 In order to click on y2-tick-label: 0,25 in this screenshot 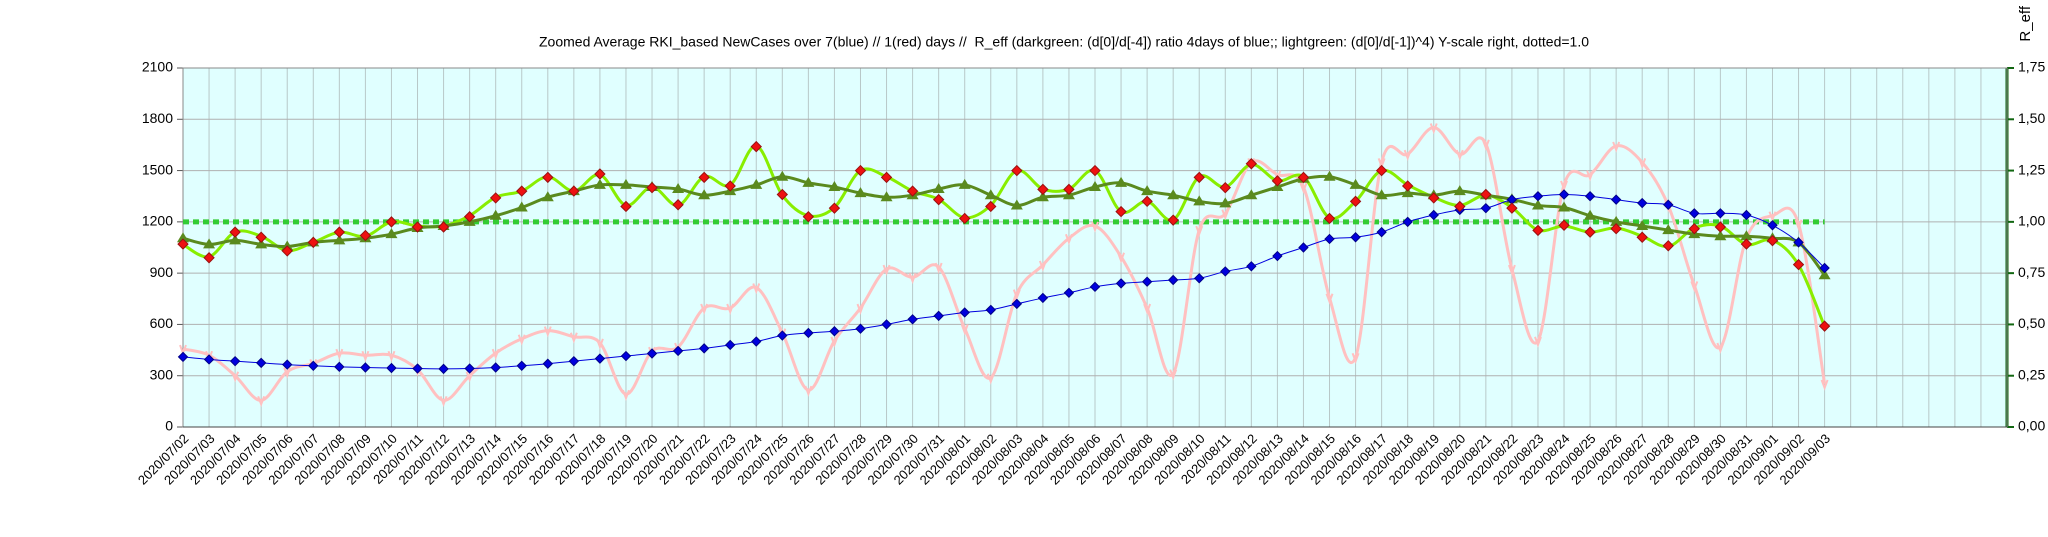, I will do `click(2031, 374)`.